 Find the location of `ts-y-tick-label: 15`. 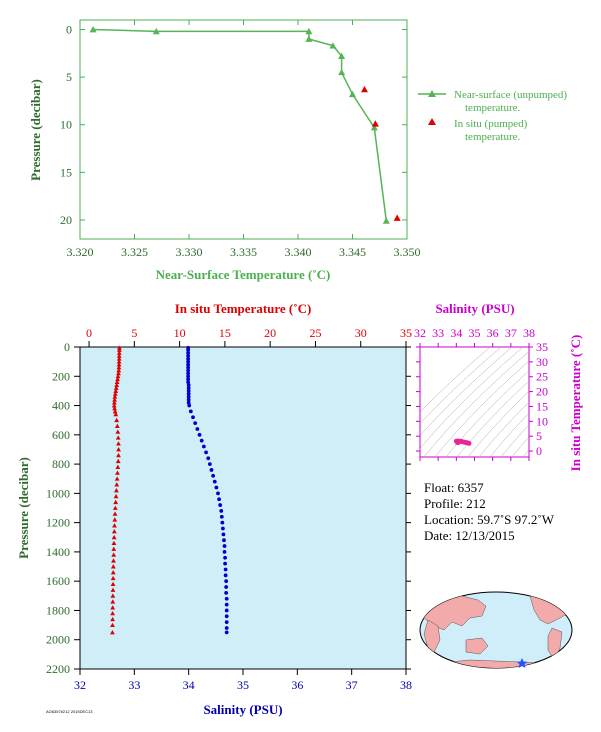

ts-y-tick-label: 15 is located at coordinates (542, 406).